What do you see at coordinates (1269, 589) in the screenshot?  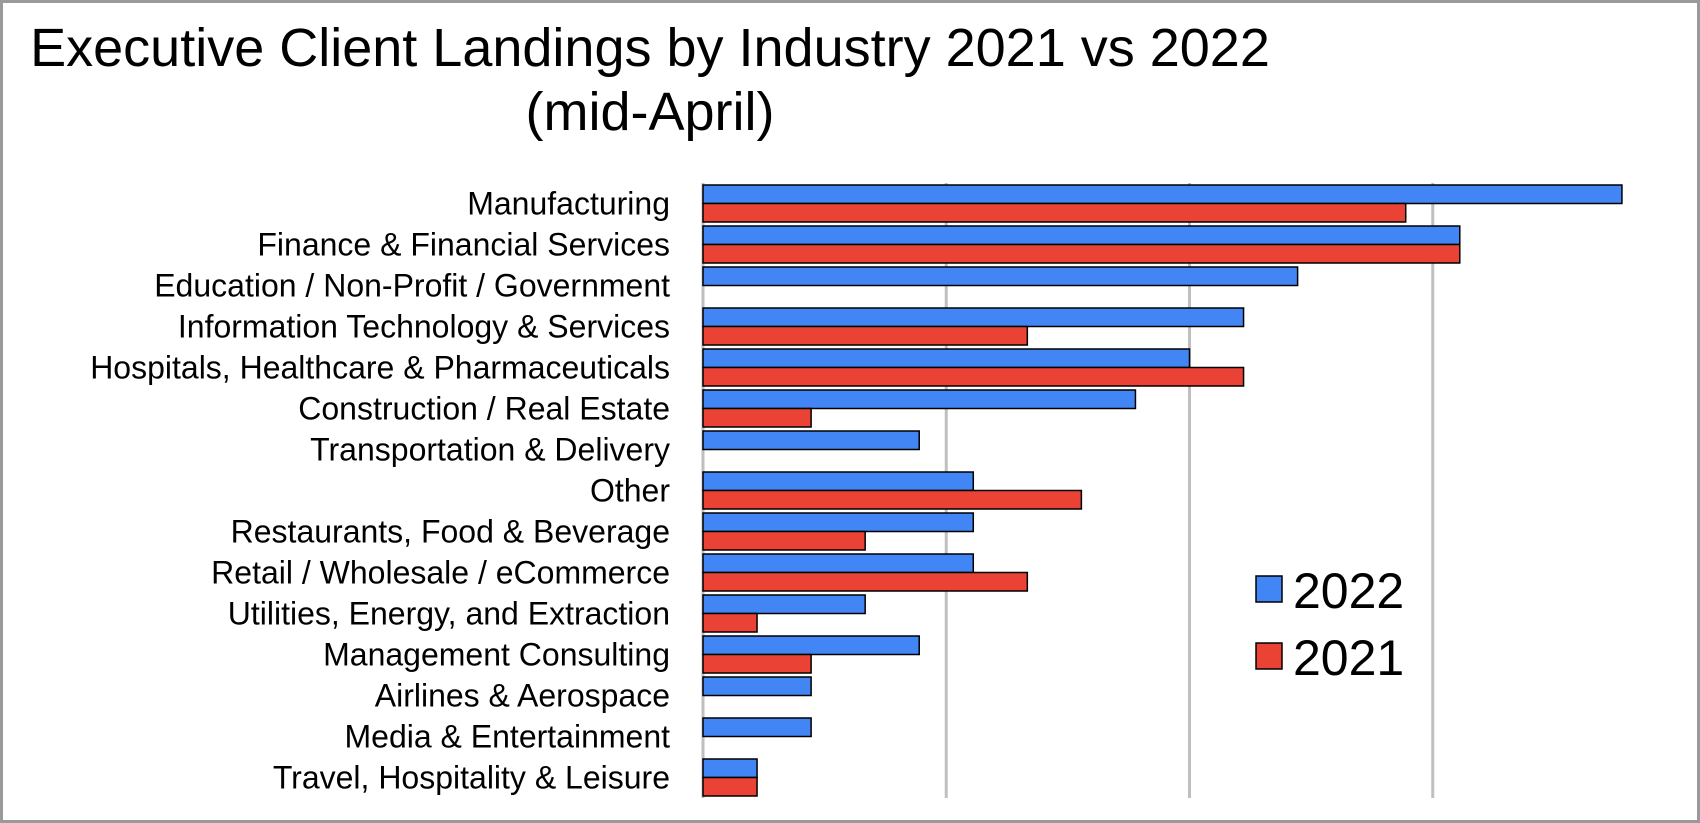 I see `legend-swatch-2022` at bounding box center [1269, 589].